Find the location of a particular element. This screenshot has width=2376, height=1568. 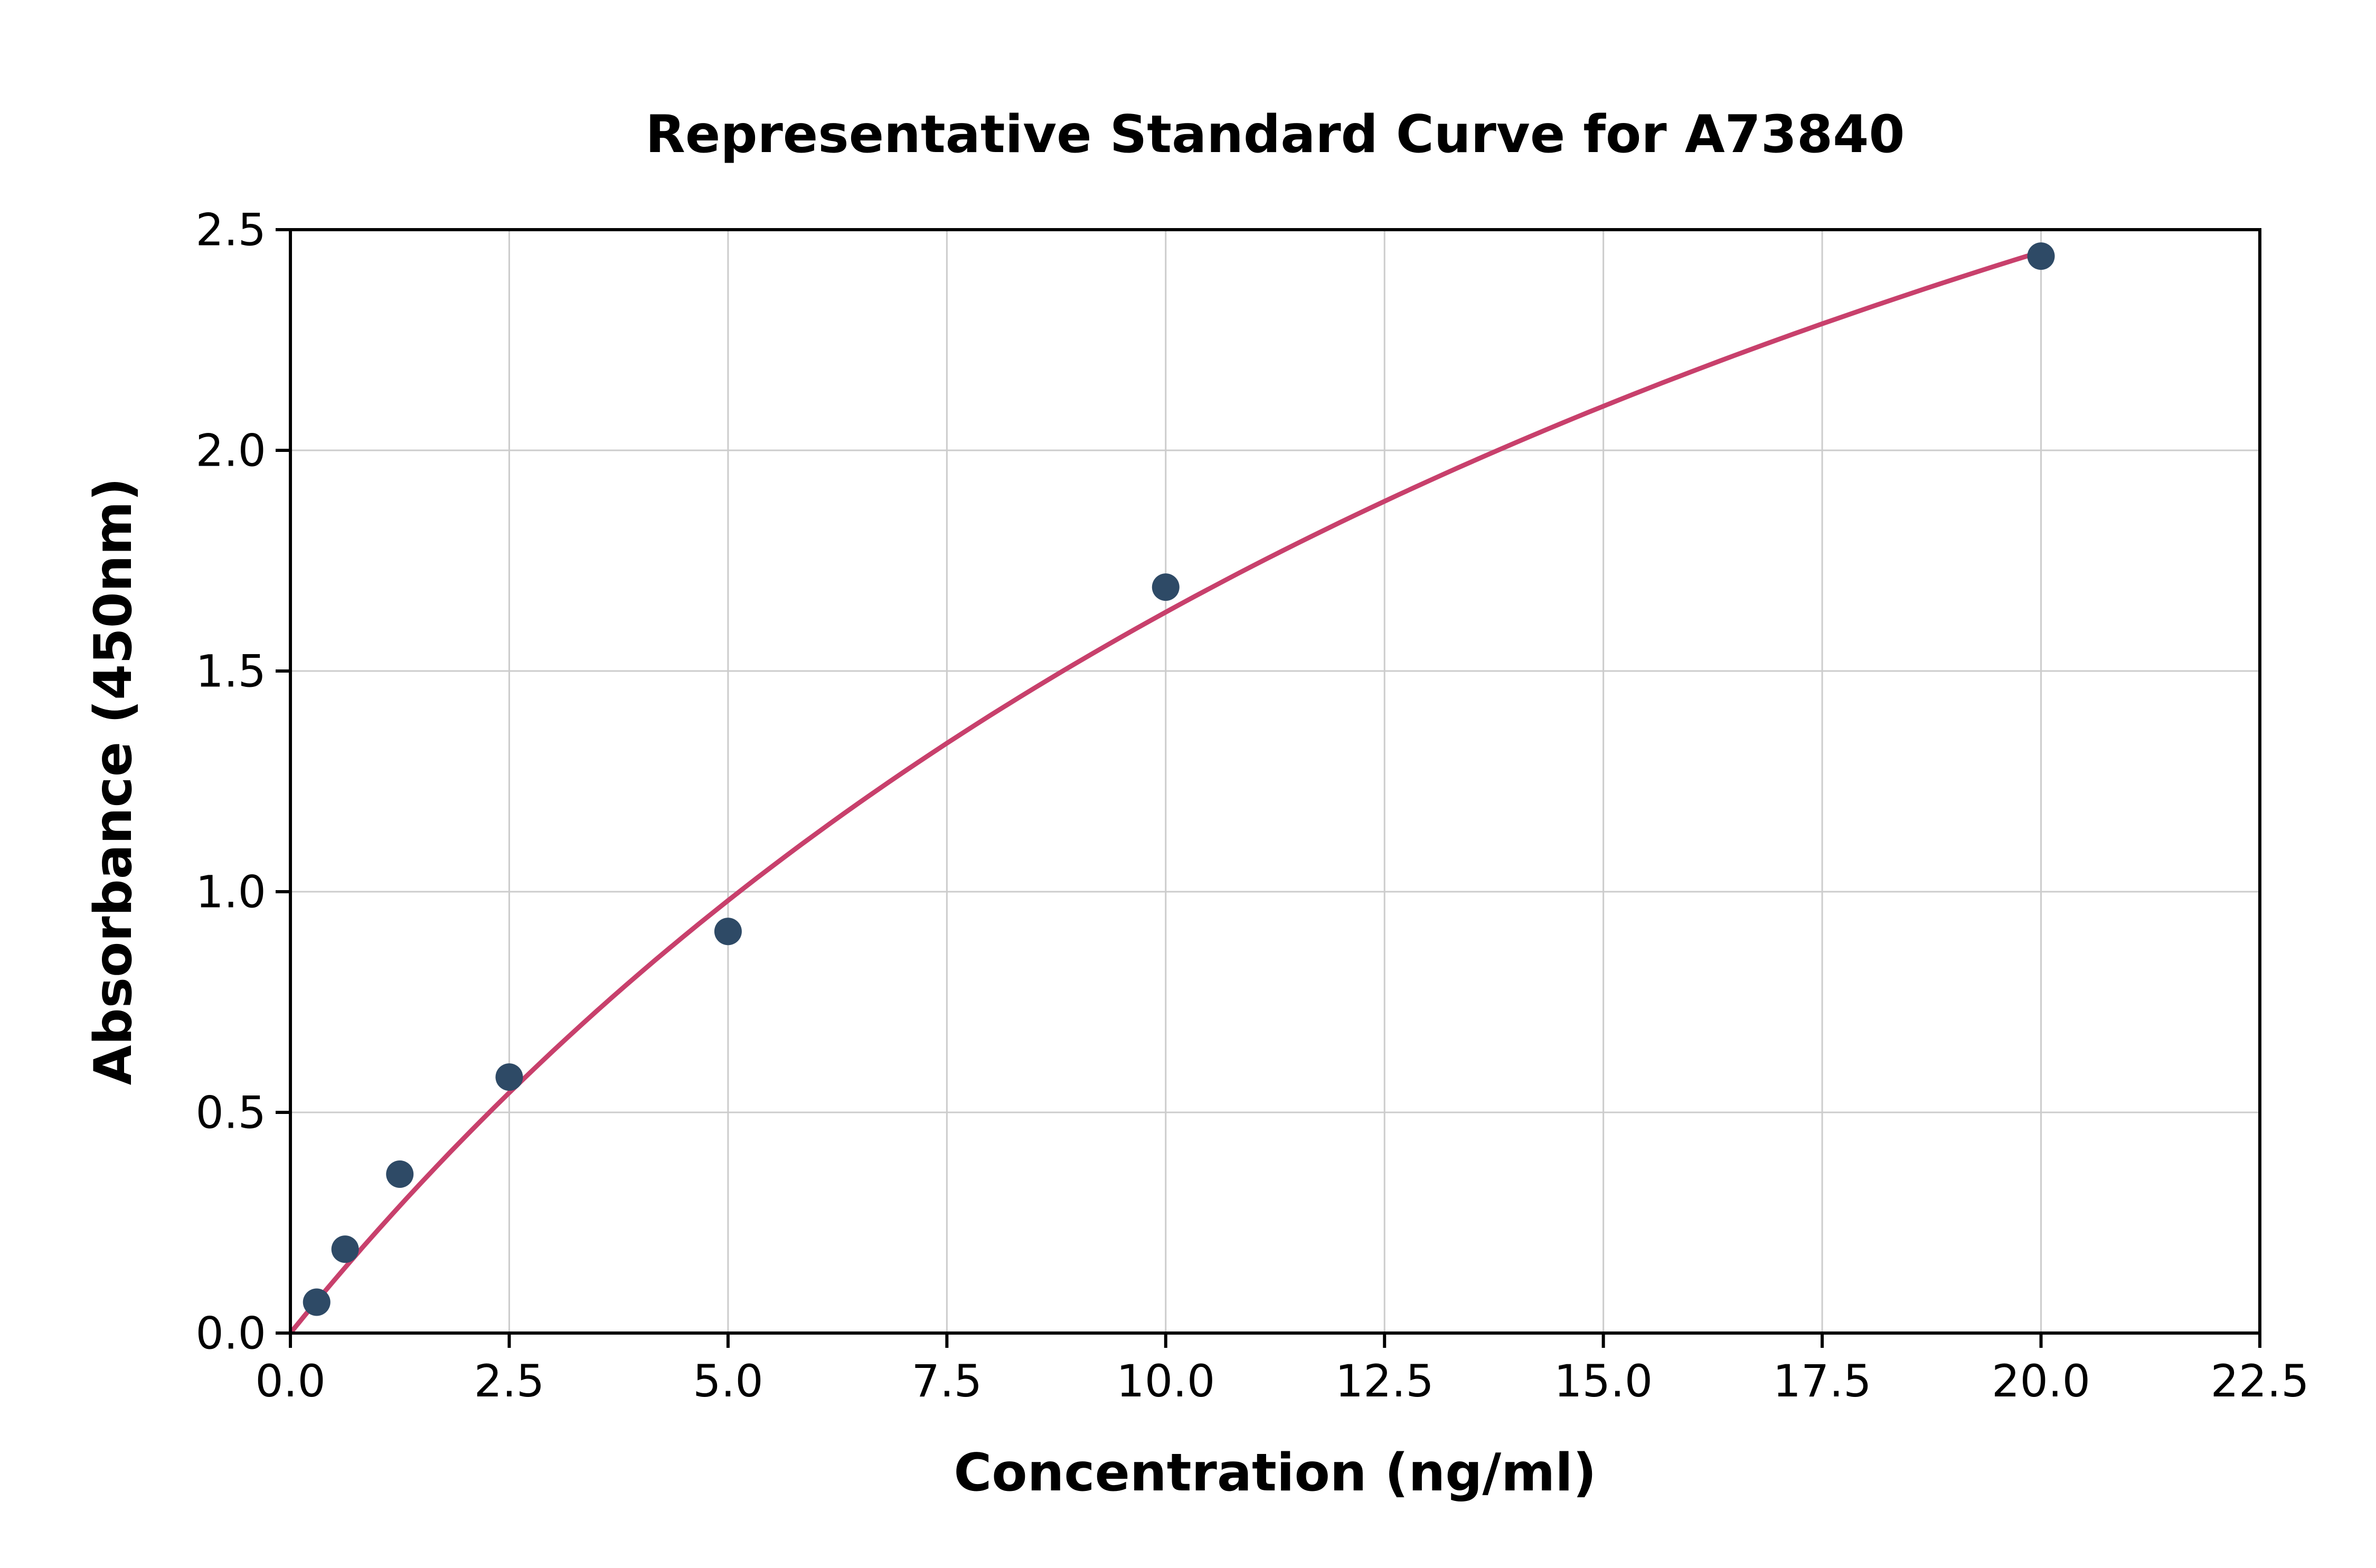

y-tick-label: 1.0 is located at coordinates (231, 892).